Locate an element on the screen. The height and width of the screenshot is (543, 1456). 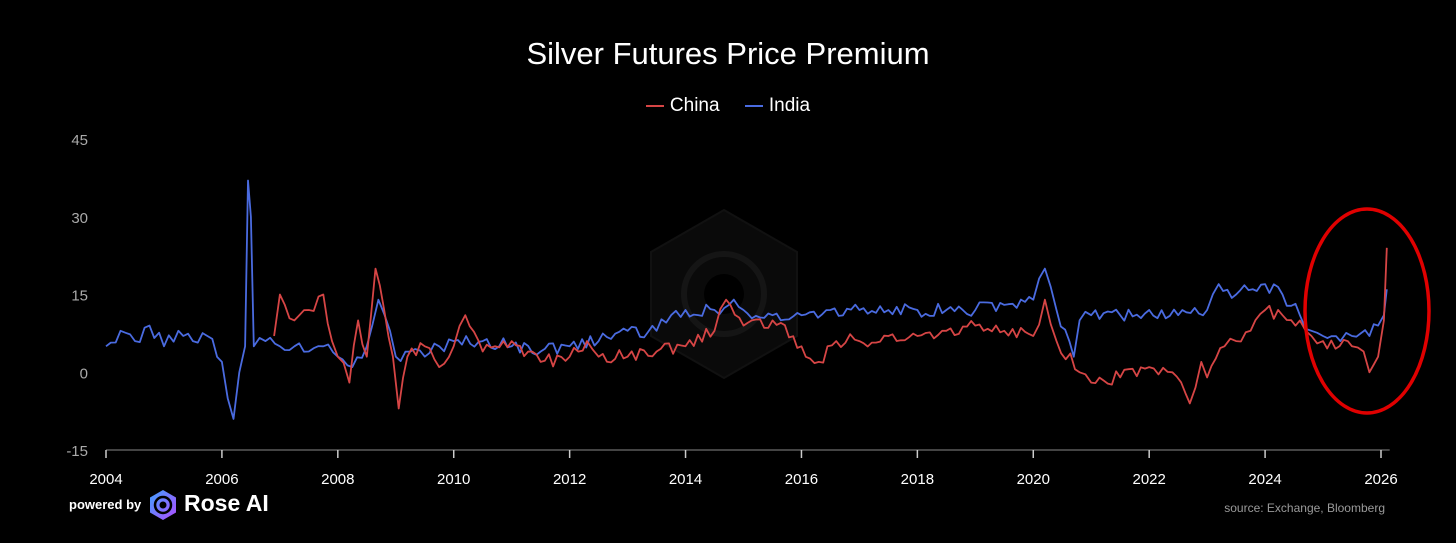
y-tick-label: 15 is located at coordinates (79, 296).